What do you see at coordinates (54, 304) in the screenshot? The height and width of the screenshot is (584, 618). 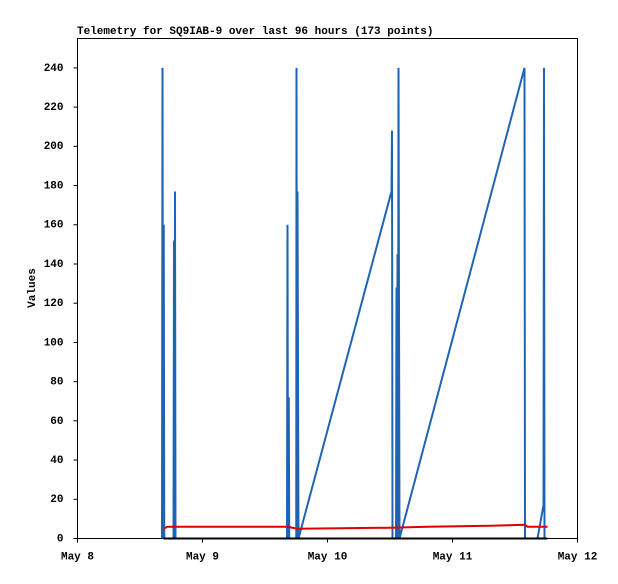 I see `y-tick-label: 120` at bounding box center [54, 304].